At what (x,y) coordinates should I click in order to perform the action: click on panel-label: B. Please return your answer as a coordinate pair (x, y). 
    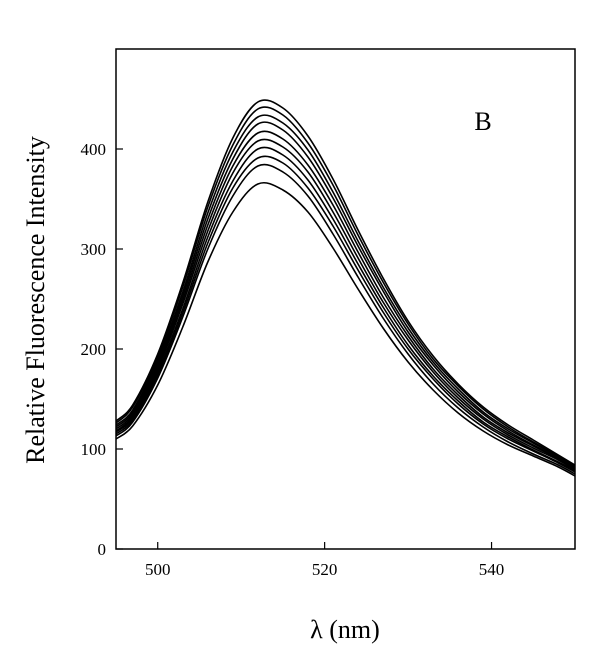
    Looking at the image, I should click on (482, 121).